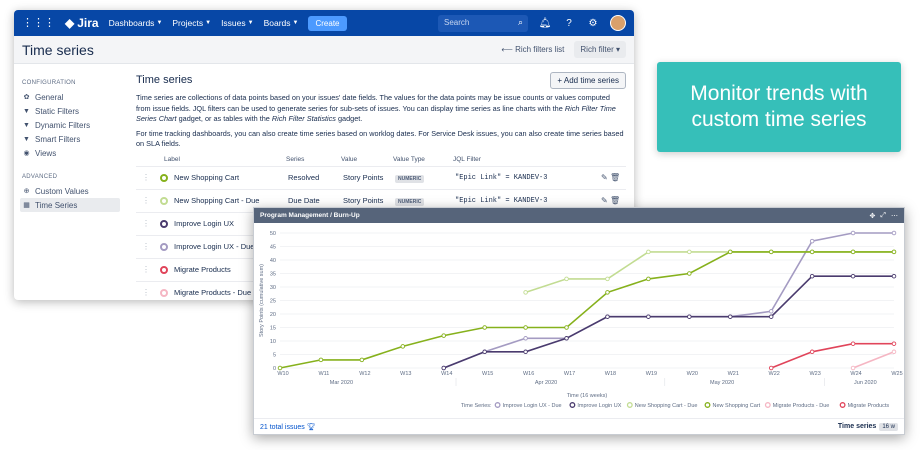  I want to click on jira-logo: ◆ Jira, so click(82, 23).